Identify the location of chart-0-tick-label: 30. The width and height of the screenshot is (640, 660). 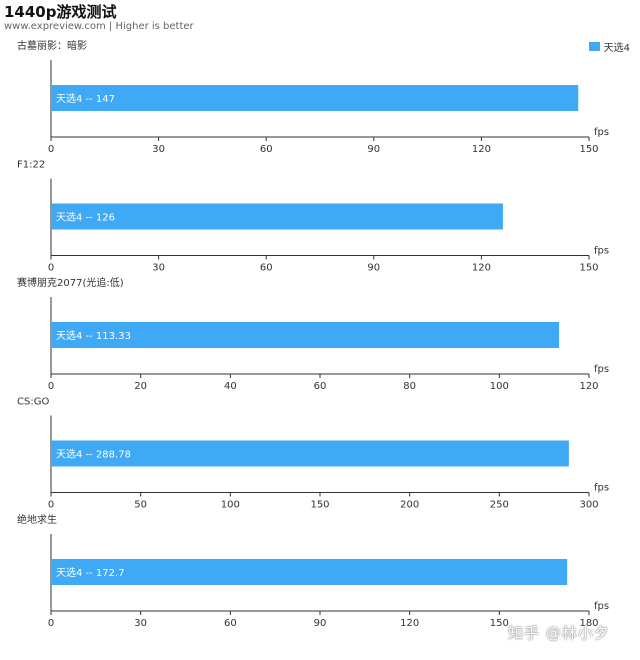
(158, 149).